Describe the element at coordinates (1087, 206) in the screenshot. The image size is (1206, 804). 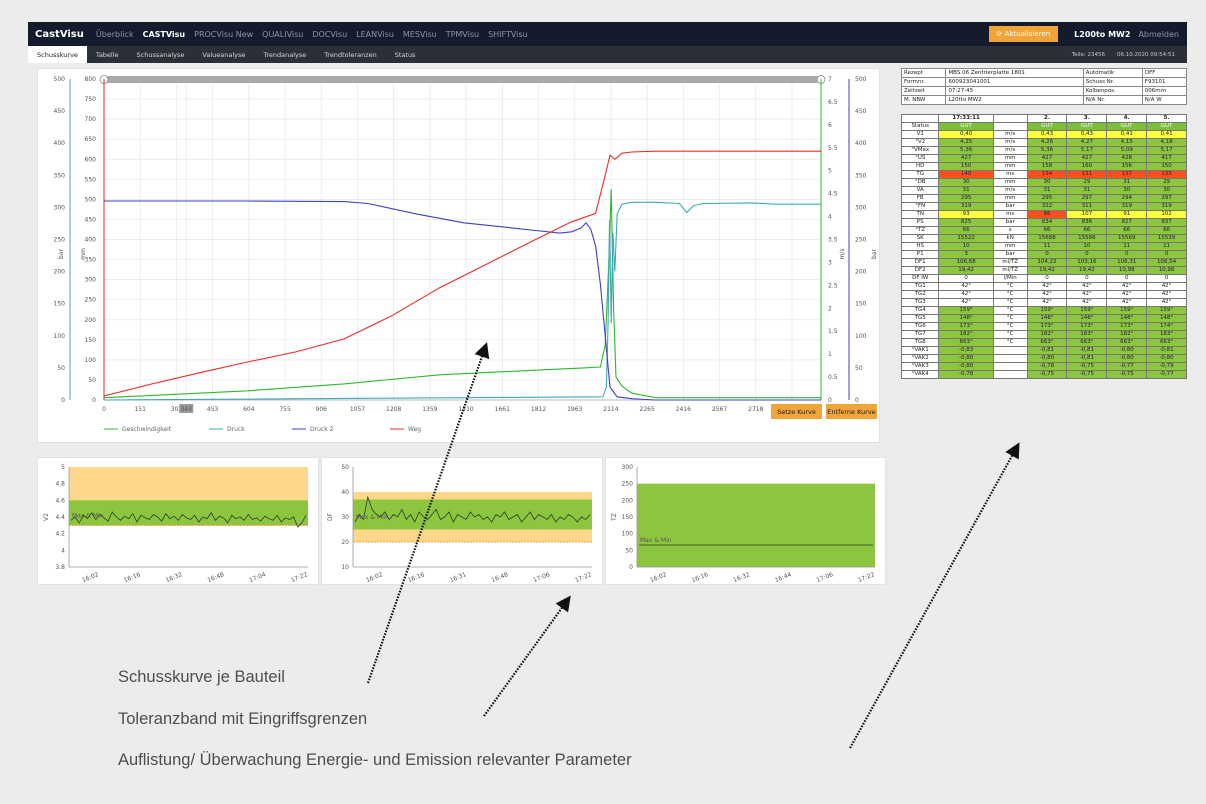
I see `parameter-value: 311` at that location.